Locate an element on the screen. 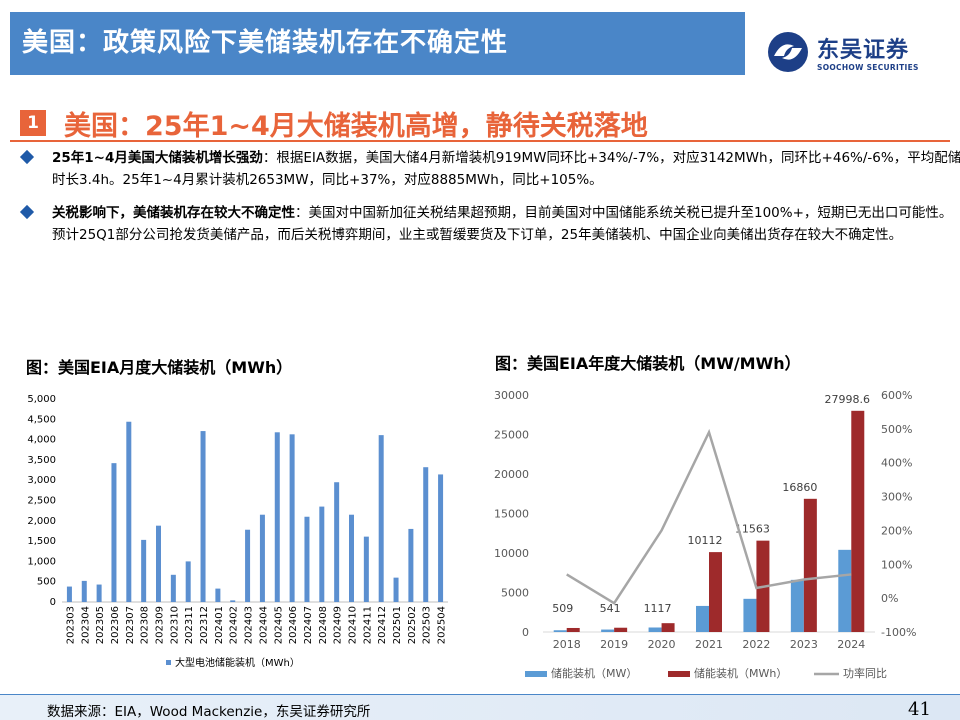 This screenshot has height=720, width=960. x-tick-label: 2023 is located at coordinates (804, 644).